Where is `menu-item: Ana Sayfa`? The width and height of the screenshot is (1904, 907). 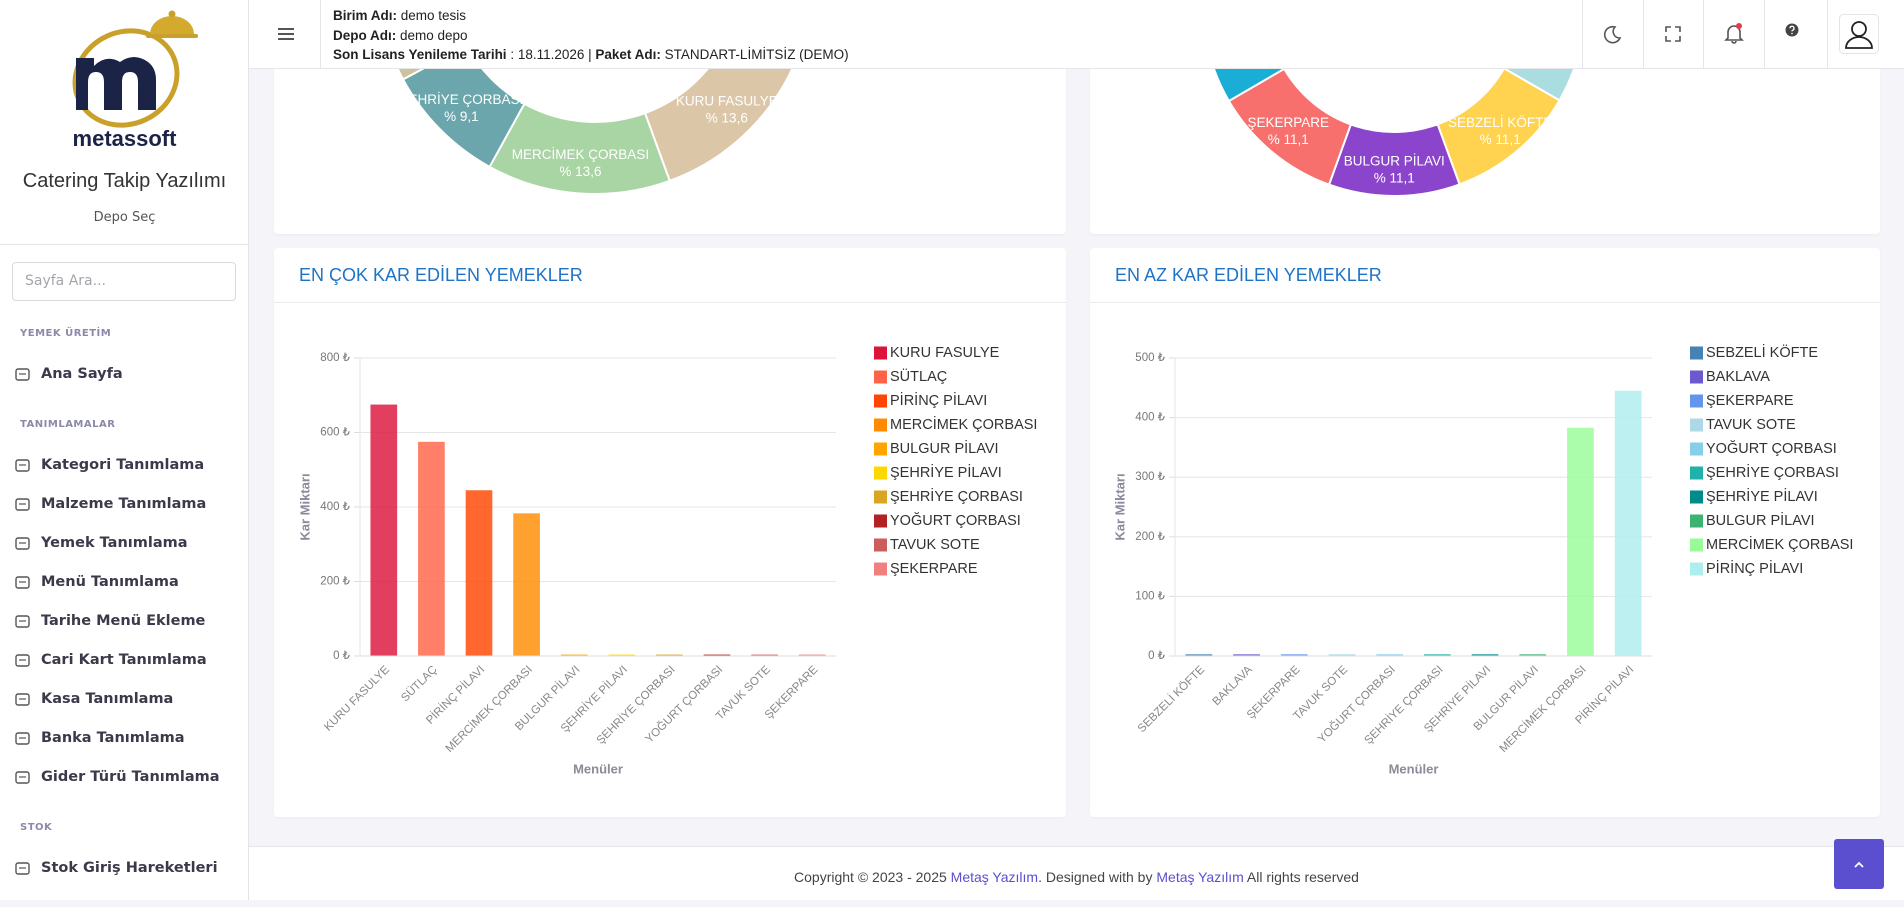
menu-item: Ana Sayfa is located at coordinates (124, 374).